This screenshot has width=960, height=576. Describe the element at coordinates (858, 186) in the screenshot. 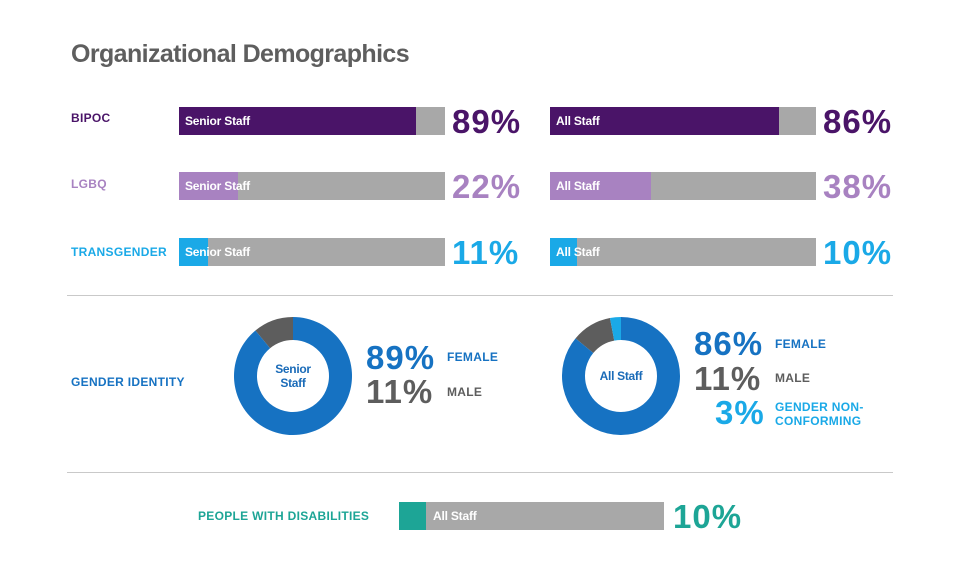

I see `lgbq-all-pct: 38%` at that location.